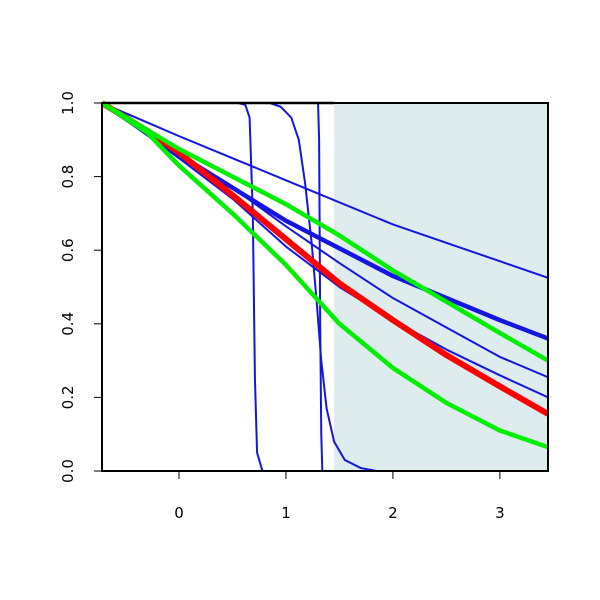  Describe the element at coordinates (80, 287) in the screenshot. I see `y-axis: 0.0 0.2 0.4 0.6 0.8 1.0` at that location.